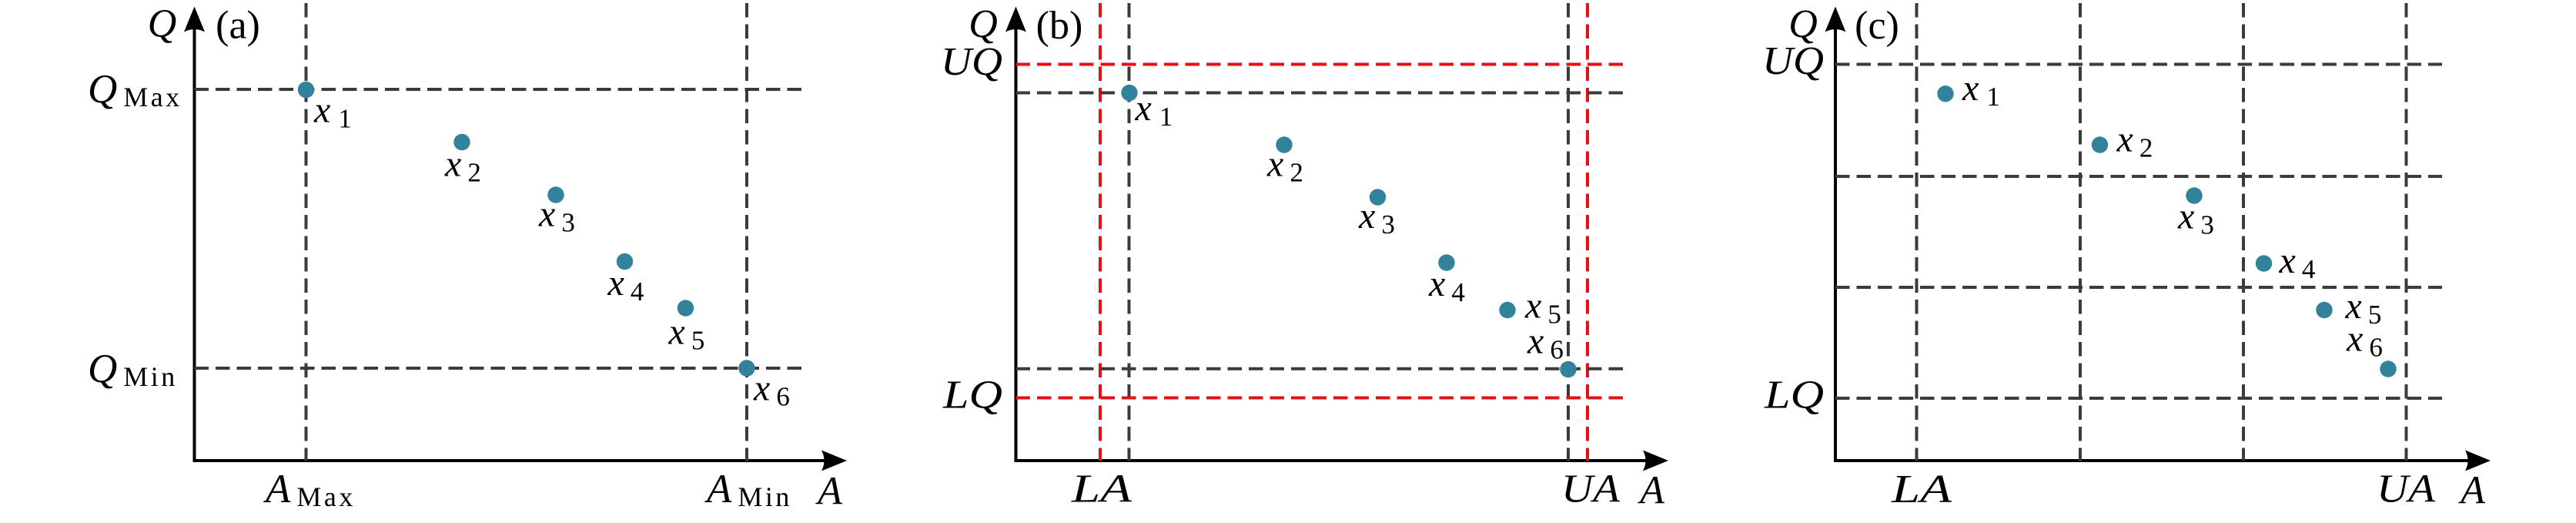  I want to click on svg-text: x4, so click(2297, 262).